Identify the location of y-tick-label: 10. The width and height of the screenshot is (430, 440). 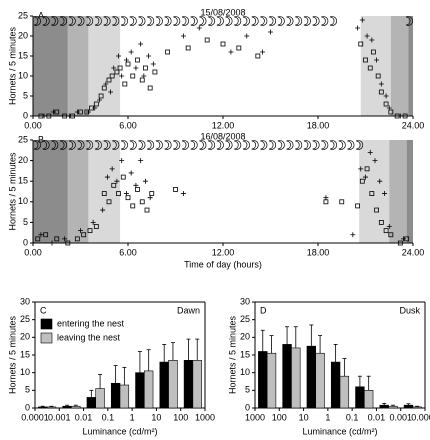
(245, 372).